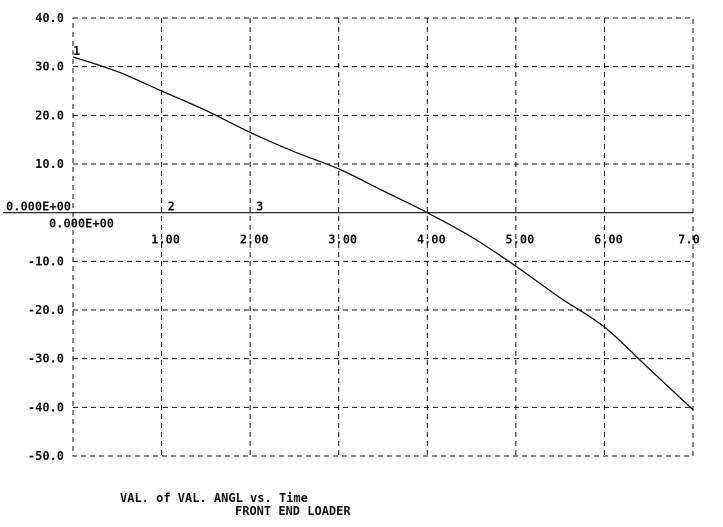  Describe the element at coordinates (342, 240) in the screenshot. I see `x-tick-label: 3.00` at that location.